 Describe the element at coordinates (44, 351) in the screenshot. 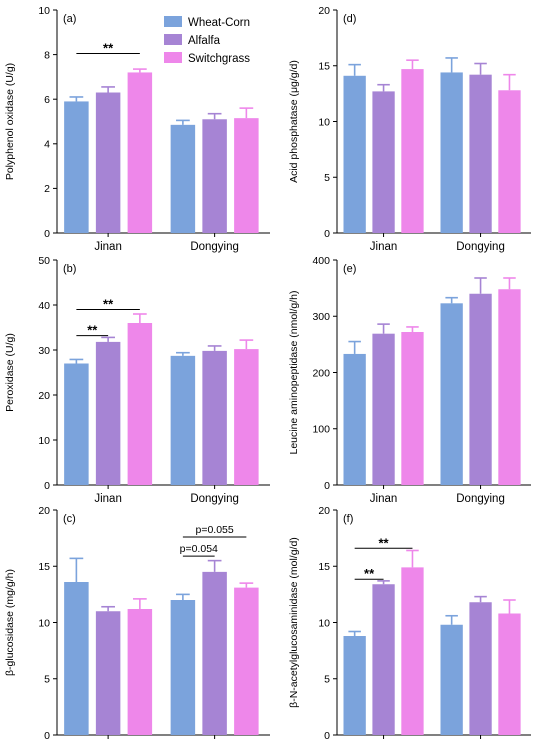

I see `y-tick-label: 30` at that location.